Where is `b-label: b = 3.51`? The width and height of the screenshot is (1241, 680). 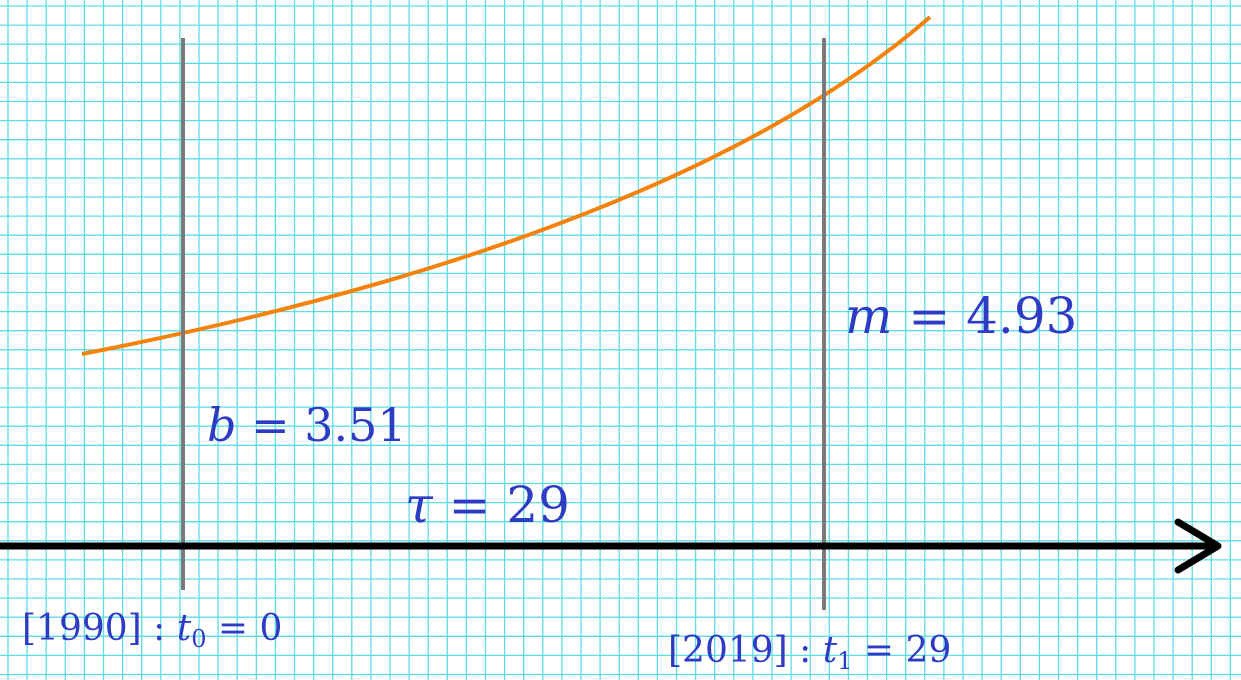
b-label: b = 3.51 is located at coordinates (307, 425).